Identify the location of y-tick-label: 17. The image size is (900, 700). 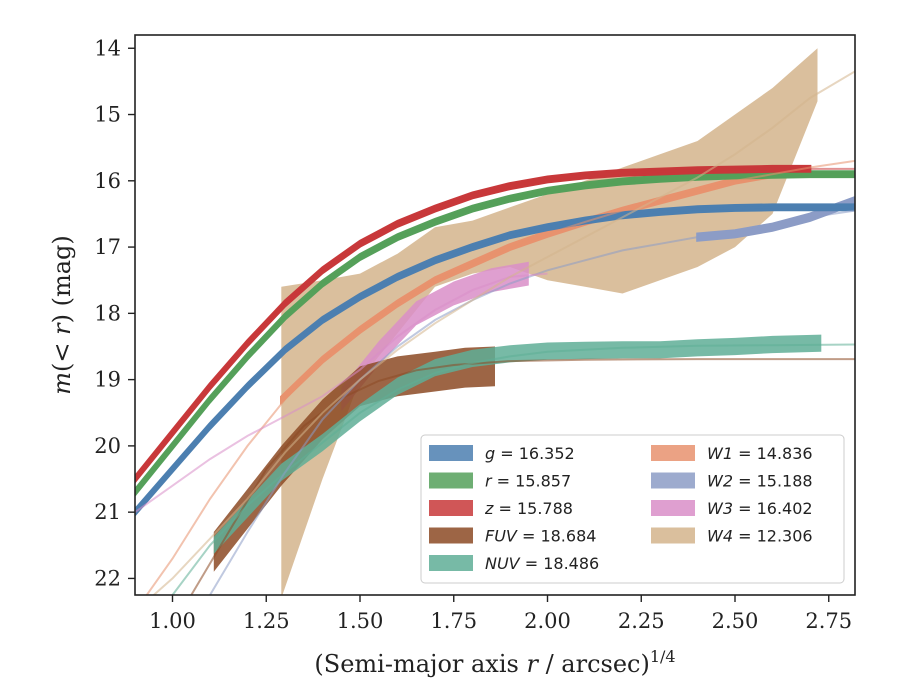
(107, 247).